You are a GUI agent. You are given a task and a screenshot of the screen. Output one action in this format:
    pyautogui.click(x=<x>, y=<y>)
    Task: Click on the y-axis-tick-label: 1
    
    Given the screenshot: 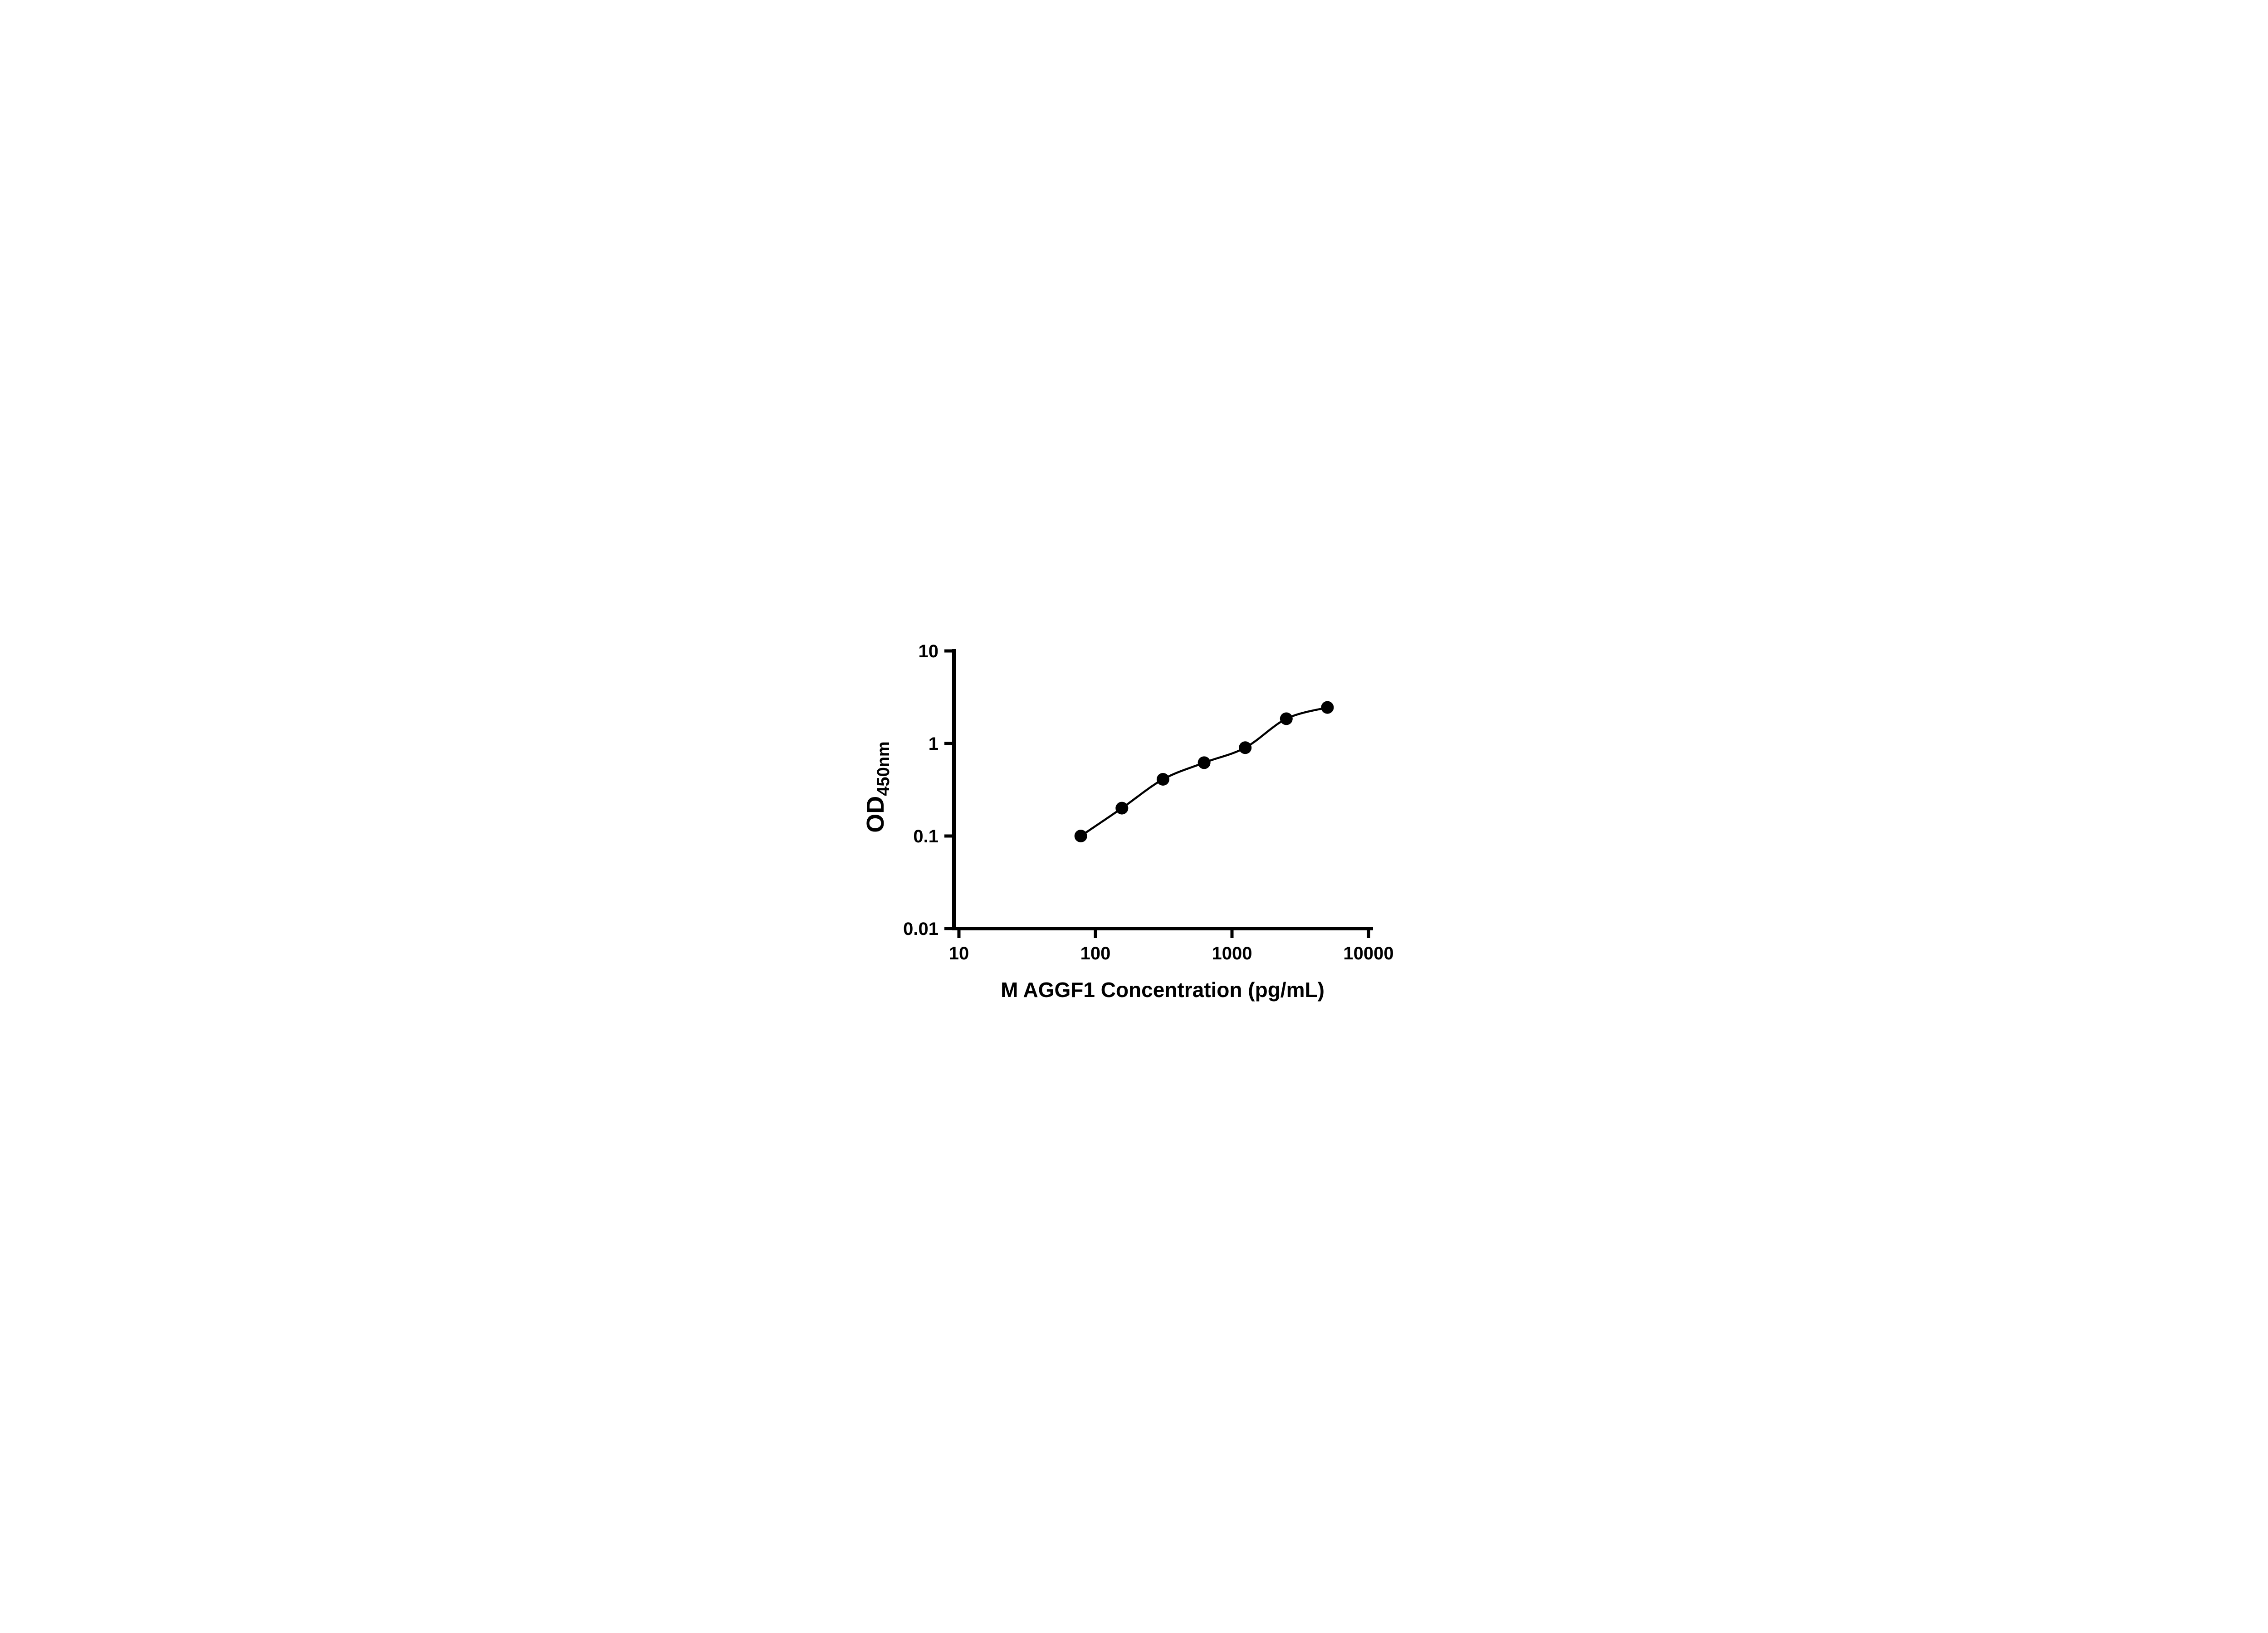 What is the action you would take?
    pyautogui.click(x=933, y=744)
    